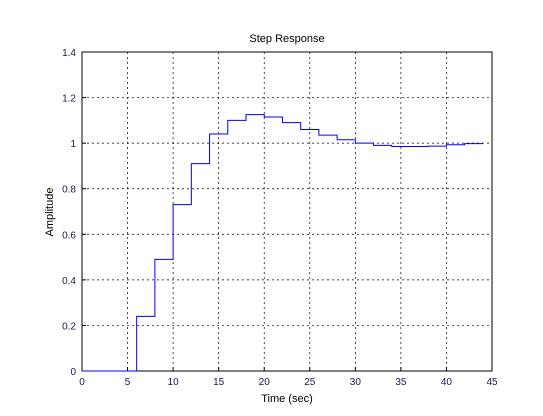  Describe the element at coordinates (69, 281) in the screenshot. I see `y-tick-label: 0.4` at that location.